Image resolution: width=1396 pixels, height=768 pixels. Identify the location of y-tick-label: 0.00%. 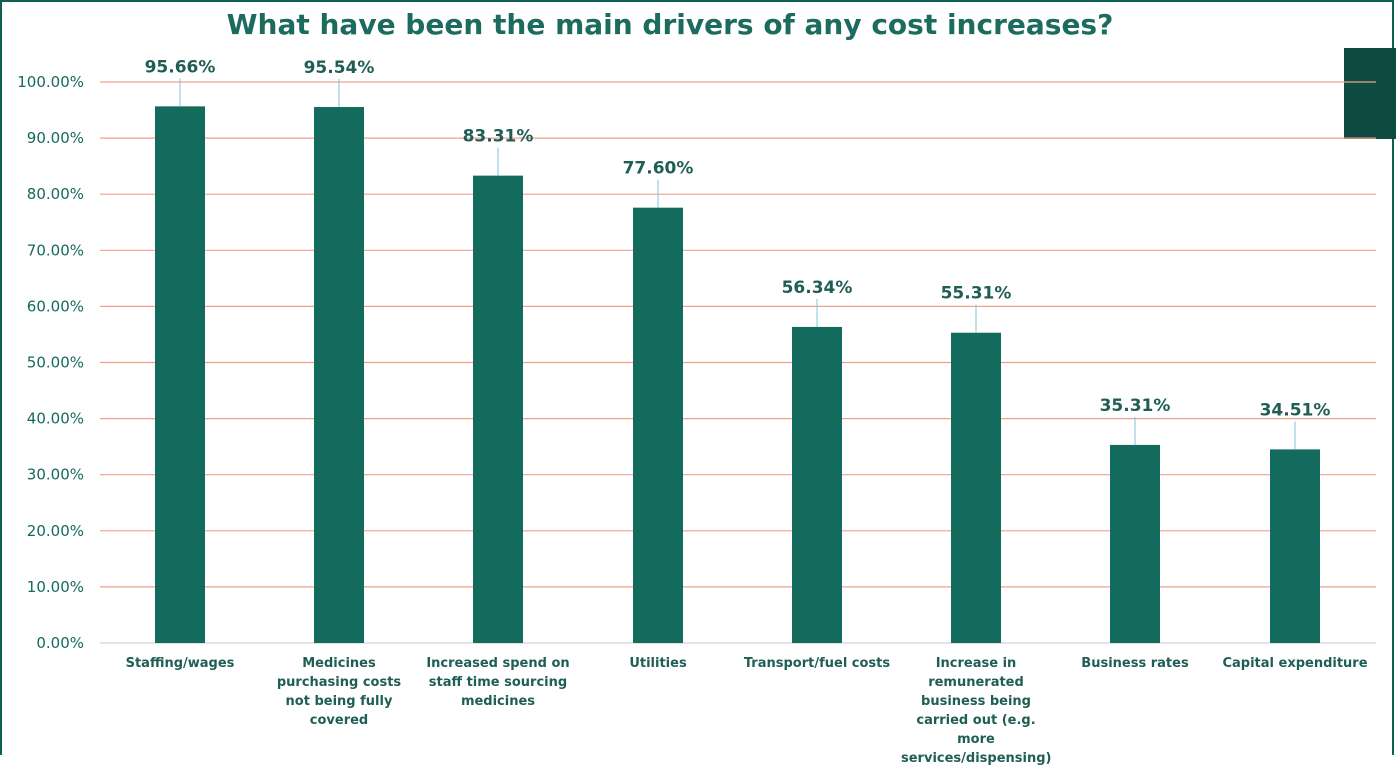
(60, 643).